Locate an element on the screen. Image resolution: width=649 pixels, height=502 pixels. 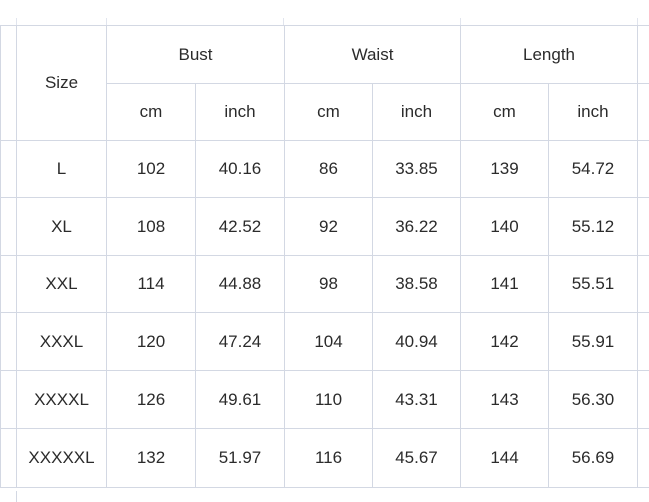
value-cell: 116 is located at coordinates (328, 458).